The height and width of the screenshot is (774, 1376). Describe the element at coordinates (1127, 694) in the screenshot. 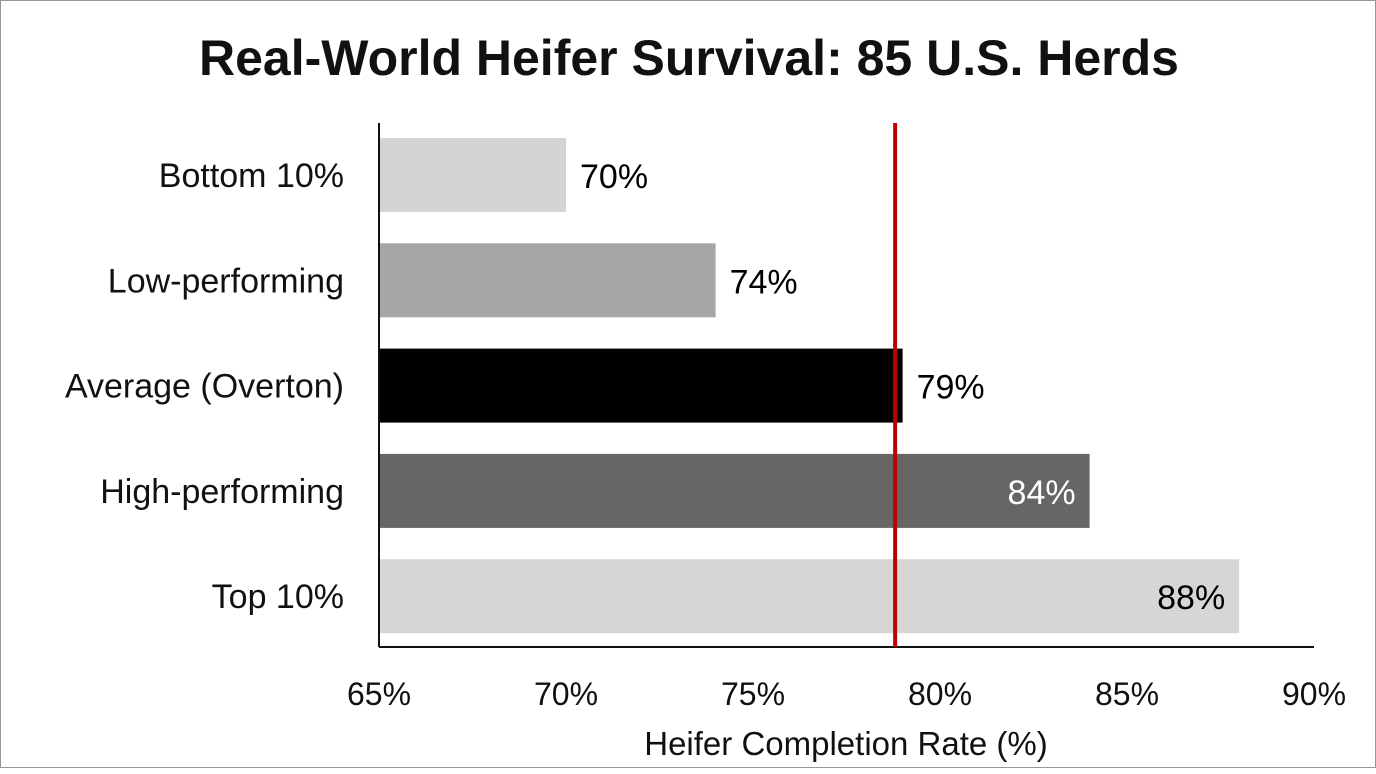

I see `x-tick-label: 85%` at that location.